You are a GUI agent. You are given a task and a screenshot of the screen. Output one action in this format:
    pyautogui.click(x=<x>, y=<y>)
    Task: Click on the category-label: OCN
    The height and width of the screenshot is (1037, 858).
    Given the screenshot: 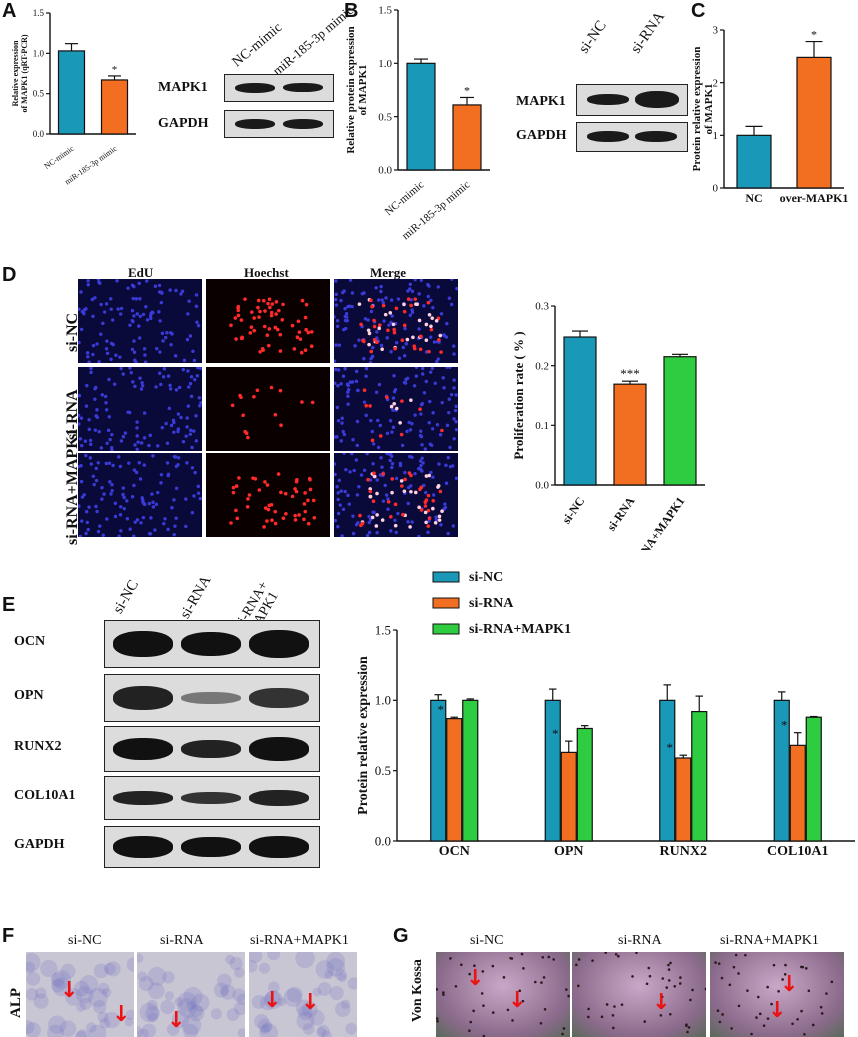 What is the action you would take?
    pyautogui.click(x=454, y=851)
    